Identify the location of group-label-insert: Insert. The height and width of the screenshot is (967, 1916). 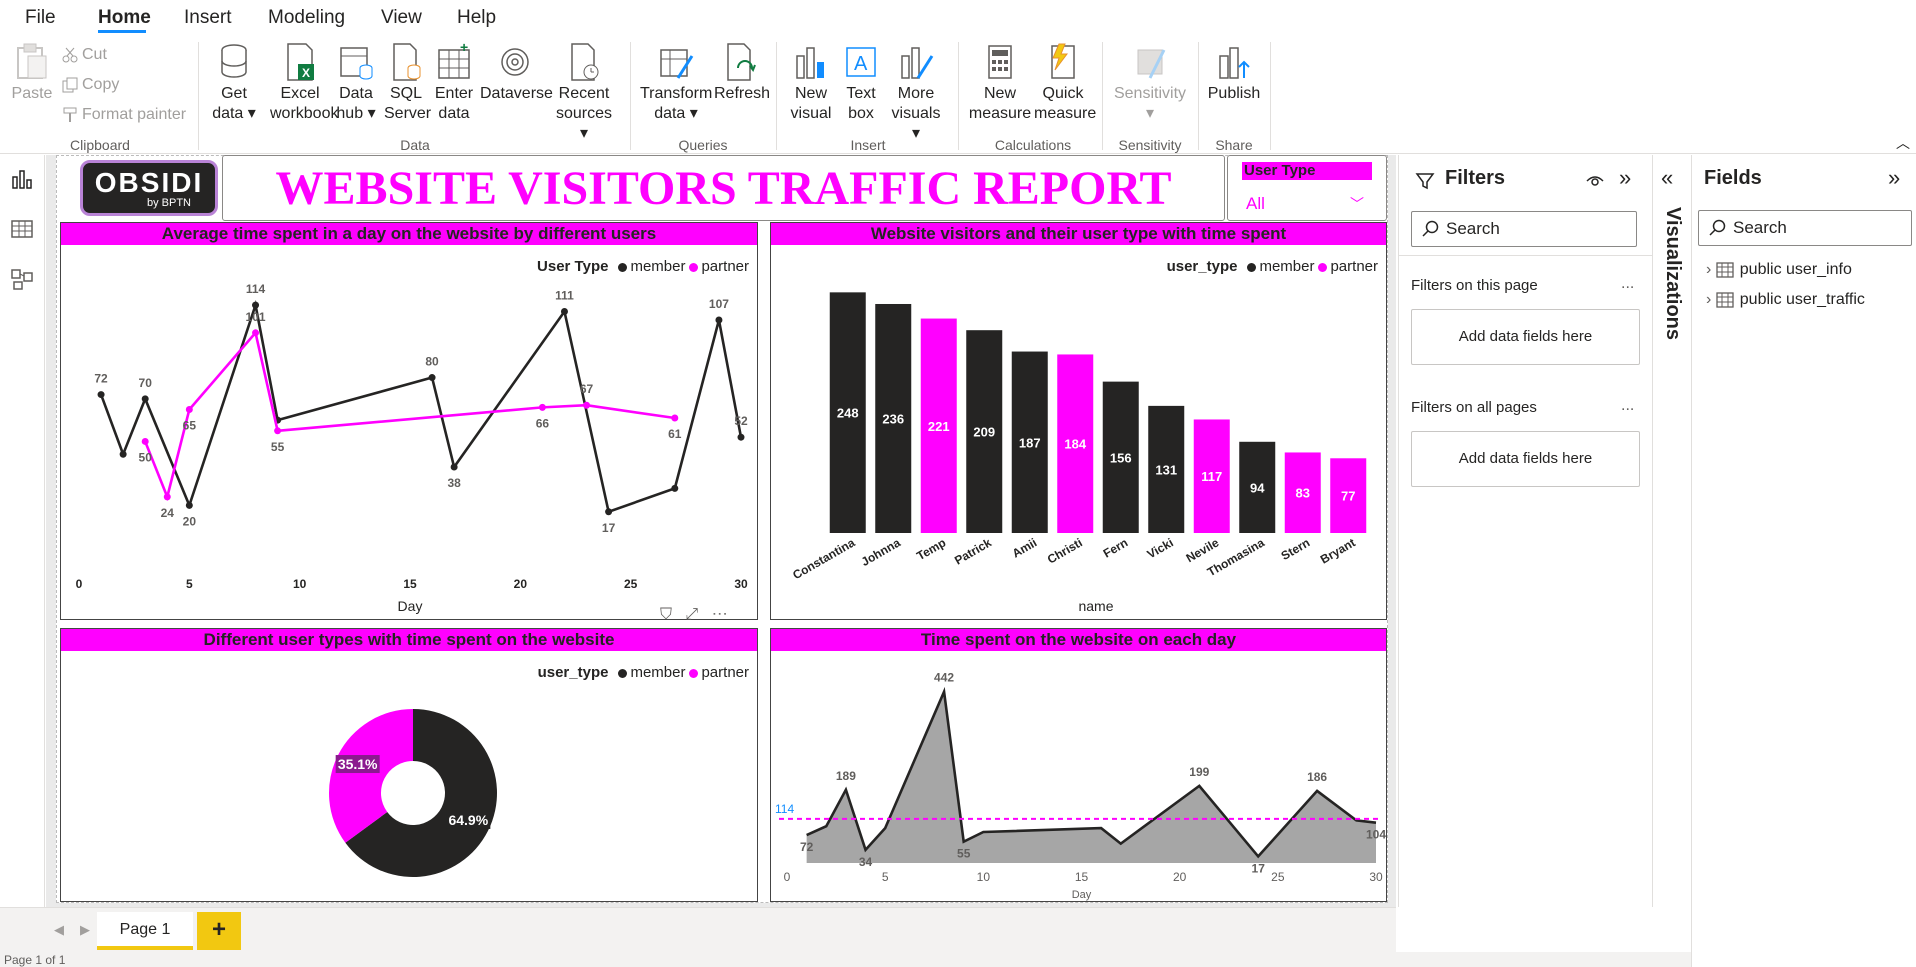
(868, 145).